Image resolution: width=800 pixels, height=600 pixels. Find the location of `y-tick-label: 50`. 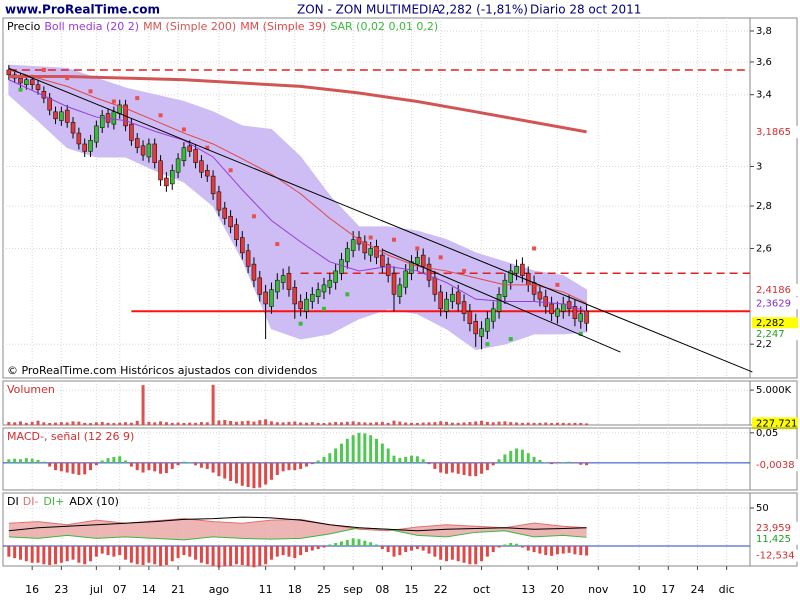

y-tick-label: 50 is located at coordinates (762, 508).